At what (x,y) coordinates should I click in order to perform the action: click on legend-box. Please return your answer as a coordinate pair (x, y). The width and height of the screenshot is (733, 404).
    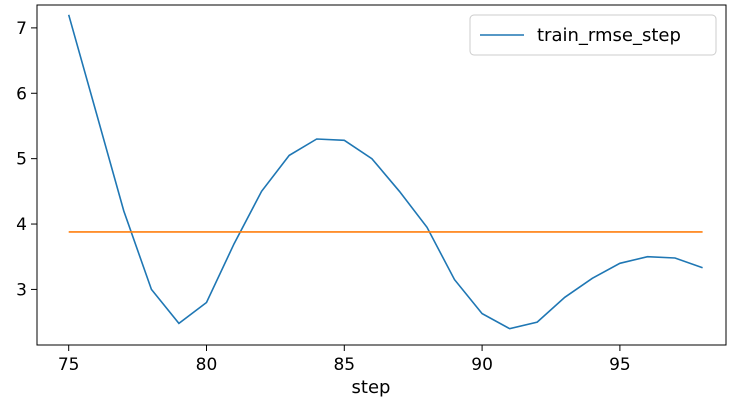
    Looking at the image, I should click on (593, 35).